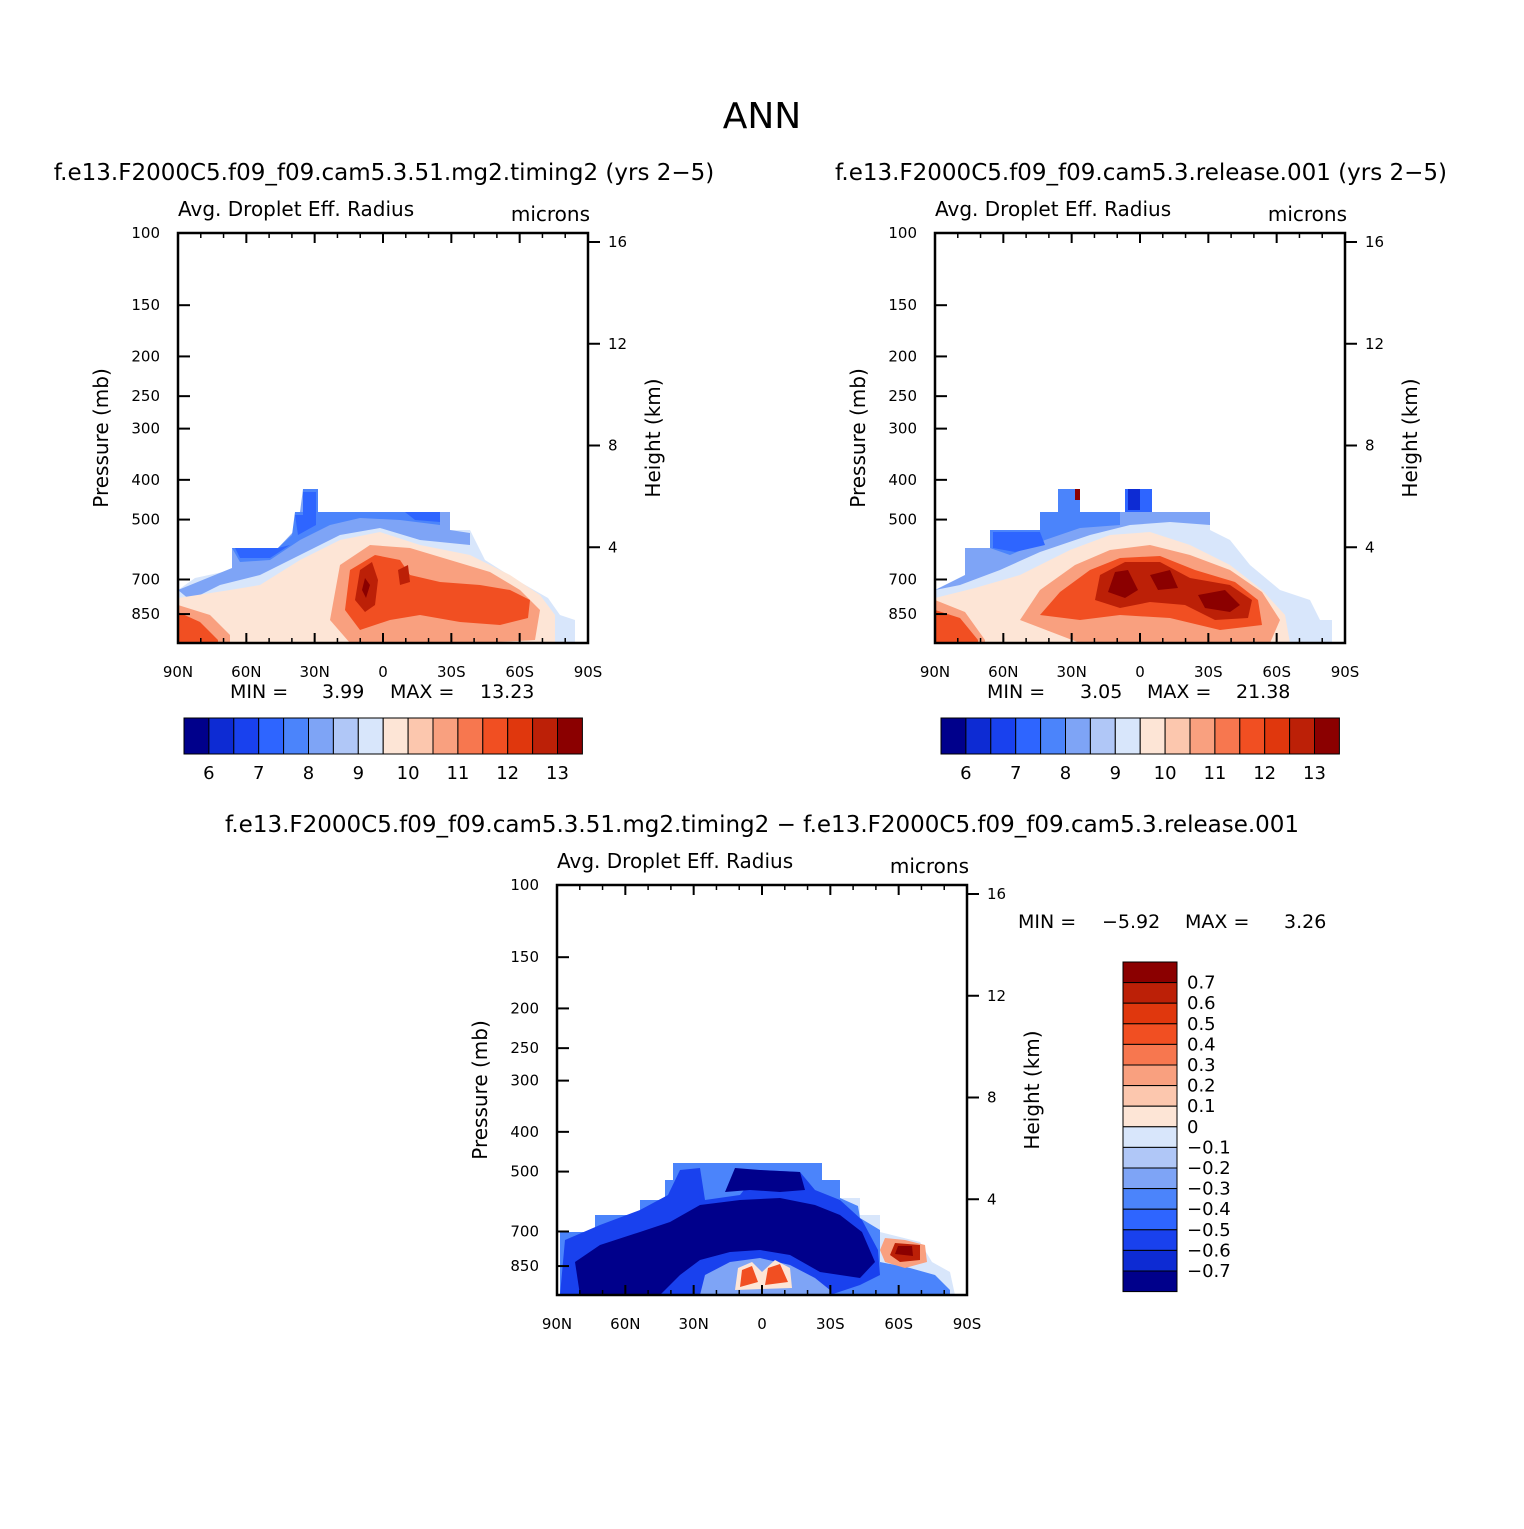 This screenshot has width=1524, height=1529. What do you see at coordinates (830, 1324) in the screenshot?
I see `x-tick-label: 30S` at bounding box center [830, 1324].